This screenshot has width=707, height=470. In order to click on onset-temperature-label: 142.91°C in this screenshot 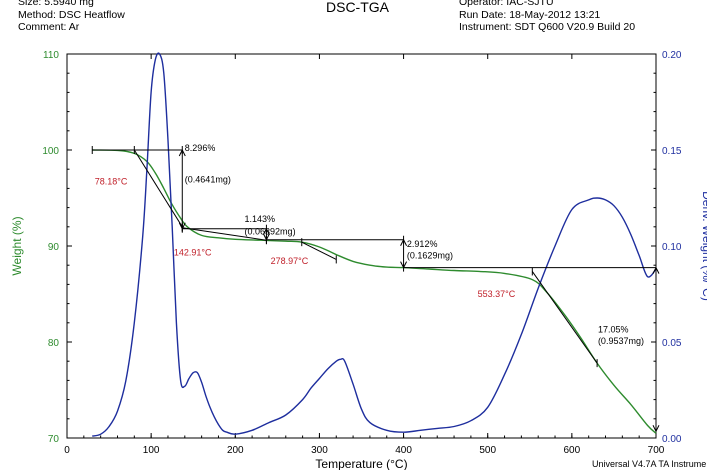, I will do `click(193, 253)`.